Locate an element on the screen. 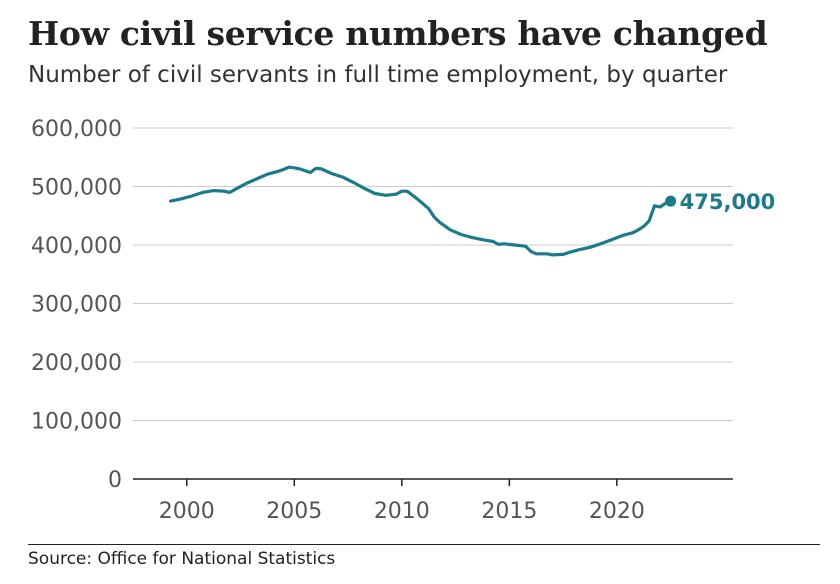 This screenshot has height=584, width=840. y-tick-label: 600,000 is located at coordinates (76, 129).